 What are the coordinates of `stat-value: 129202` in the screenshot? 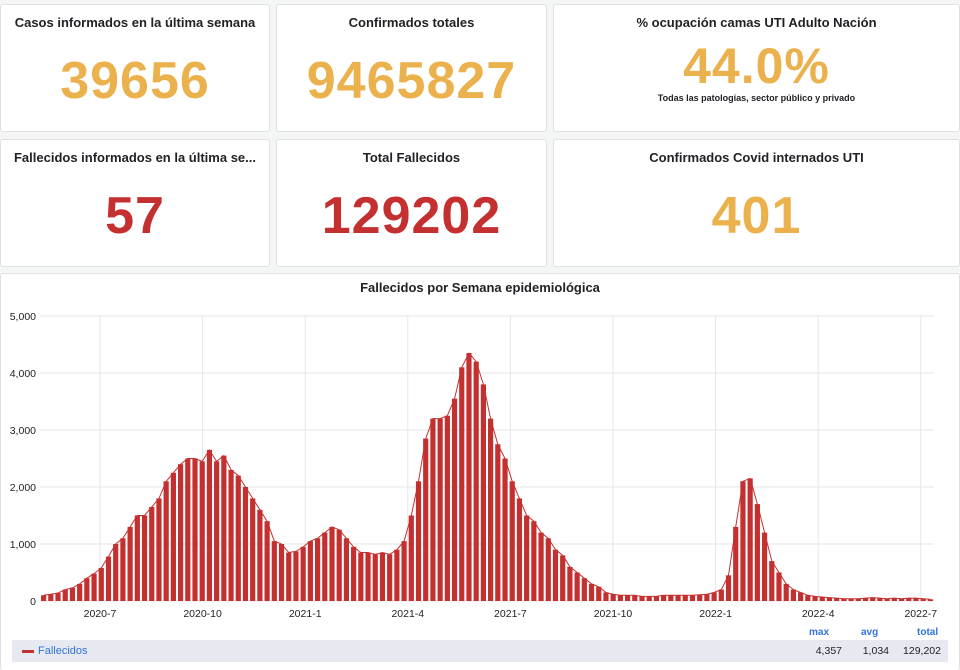 It's located at (411, 216).